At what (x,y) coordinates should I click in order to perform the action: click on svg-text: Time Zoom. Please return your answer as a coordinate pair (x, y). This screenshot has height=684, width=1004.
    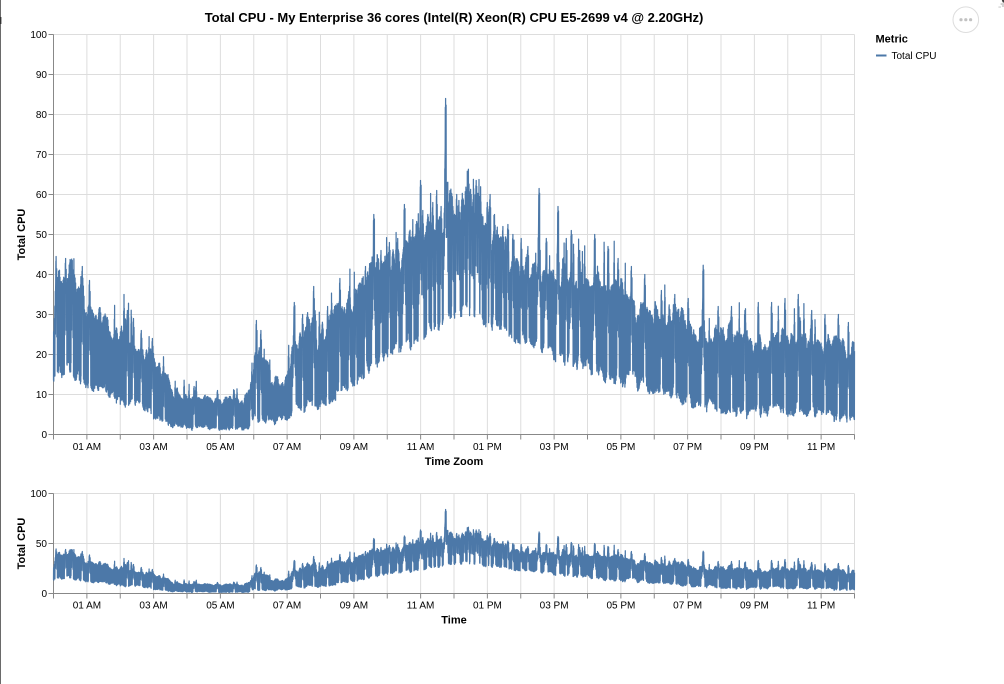
    Looking at the image, I should click on (454, 462).